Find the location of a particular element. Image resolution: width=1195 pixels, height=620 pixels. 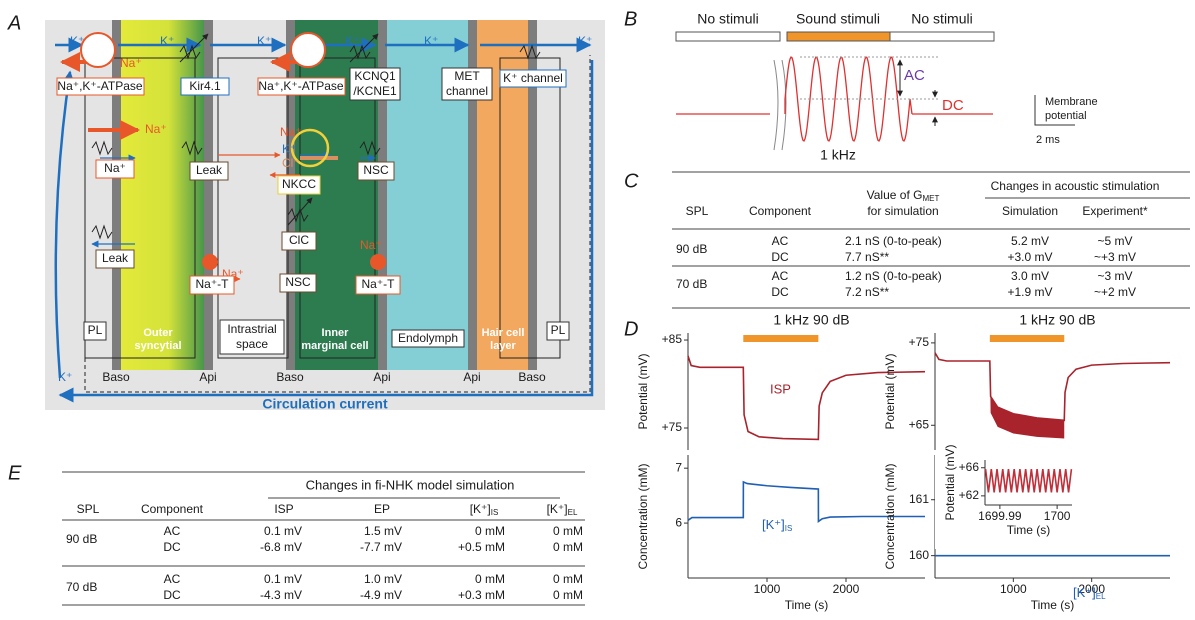

component-label: Leak is located at coordinates (115, 258).